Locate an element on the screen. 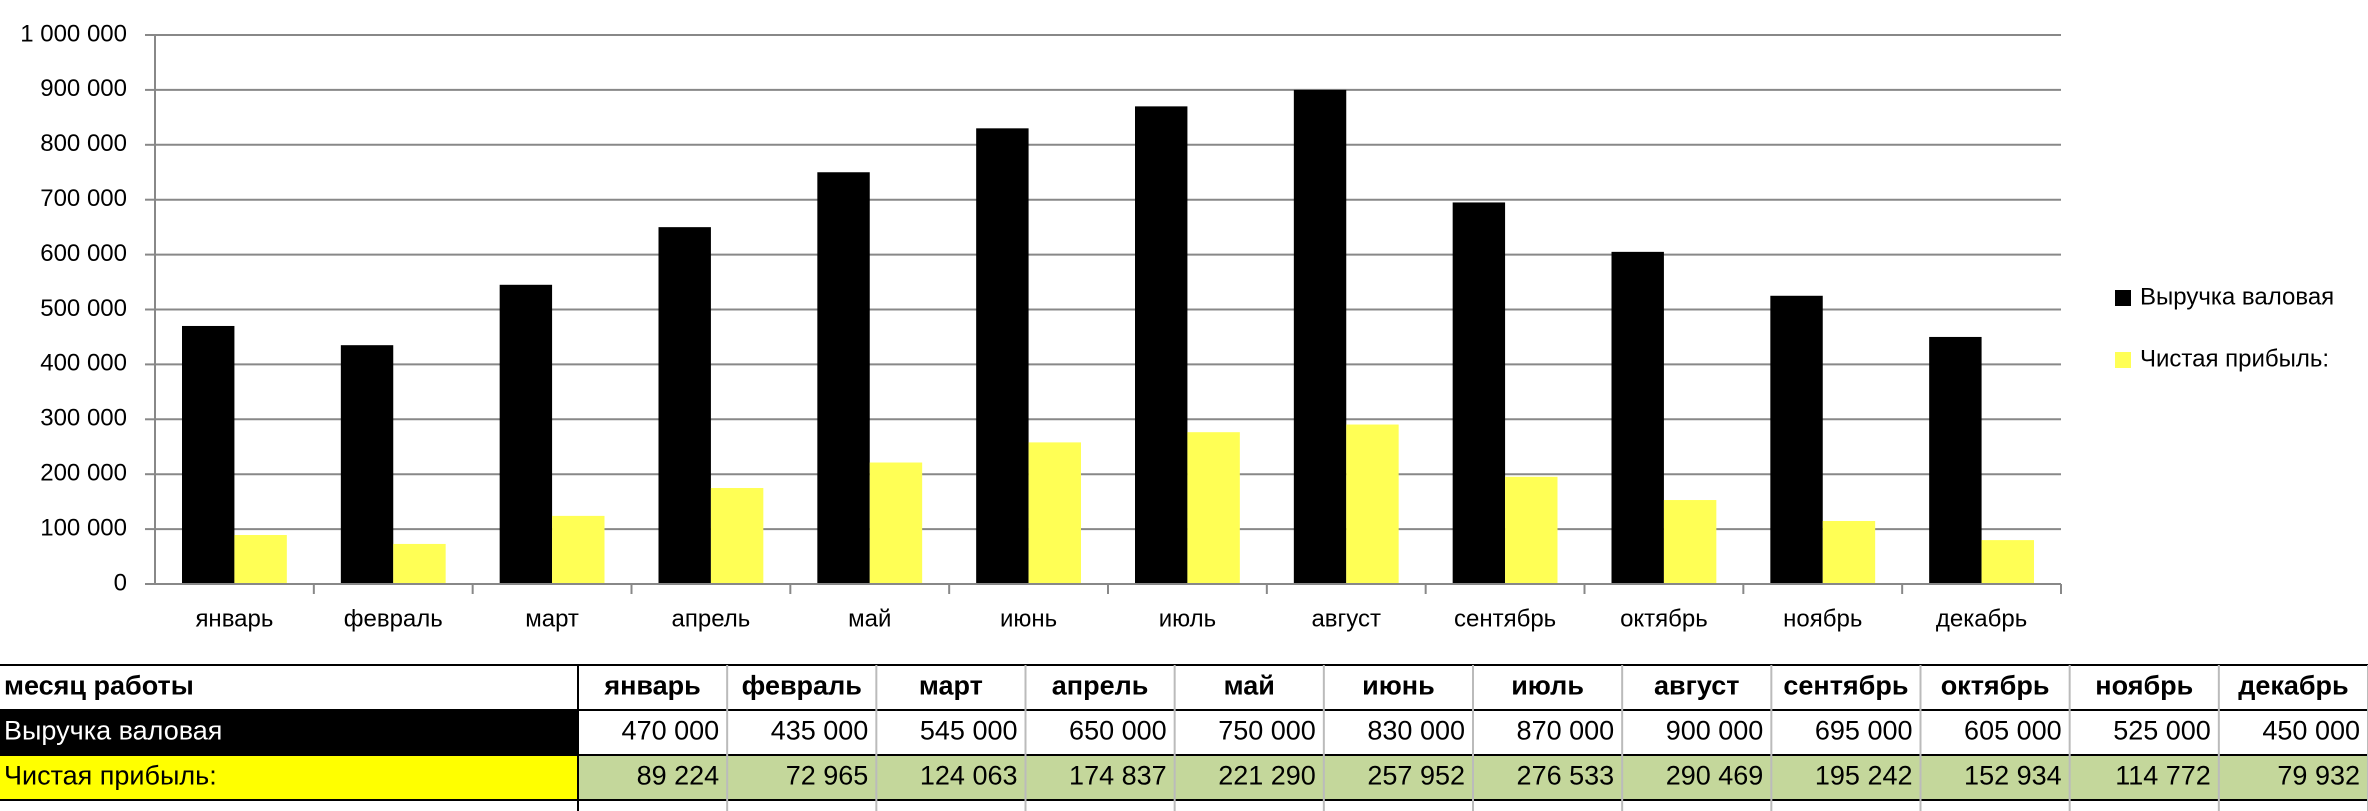 The width and height of the screenshot is (2368, 811). x-tick-label: июль is located at coordinates (1187, 618).